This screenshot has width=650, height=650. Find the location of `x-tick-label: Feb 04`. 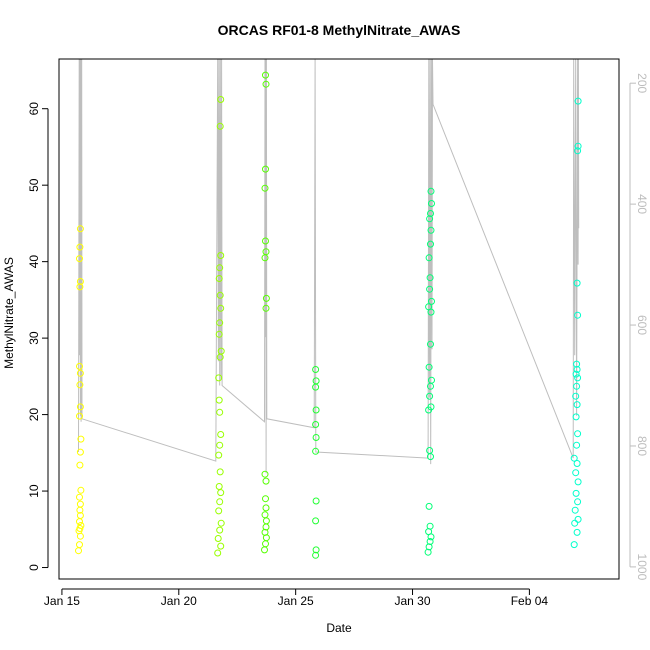

x-tick-label: Feb 04 is located at coordinates (530, 601).